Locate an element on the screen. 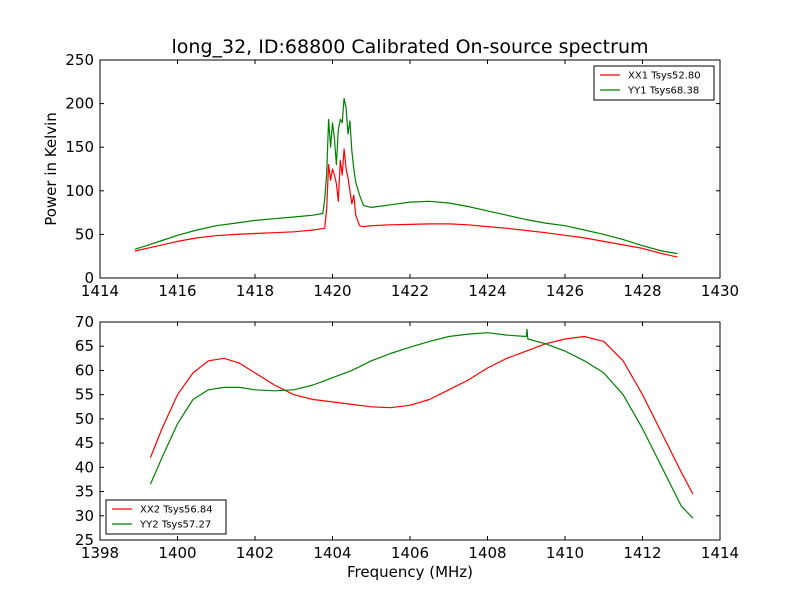  top-x-tick-label: 1422 is located at coordinates (410, 291).